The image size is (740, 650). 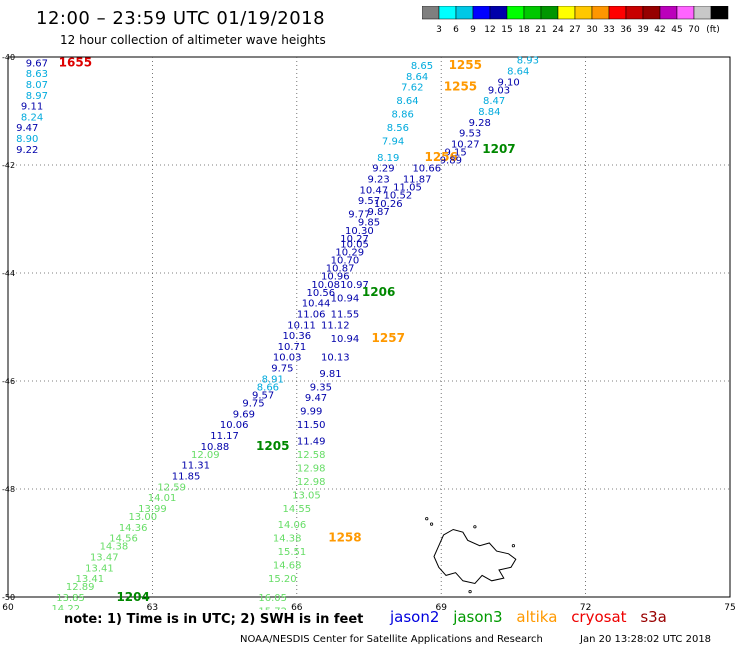 What do you see at coordinates (373, 190) in the screenshot?
I see `wave-height-label: 10.47` at bounding box center [373, 190].